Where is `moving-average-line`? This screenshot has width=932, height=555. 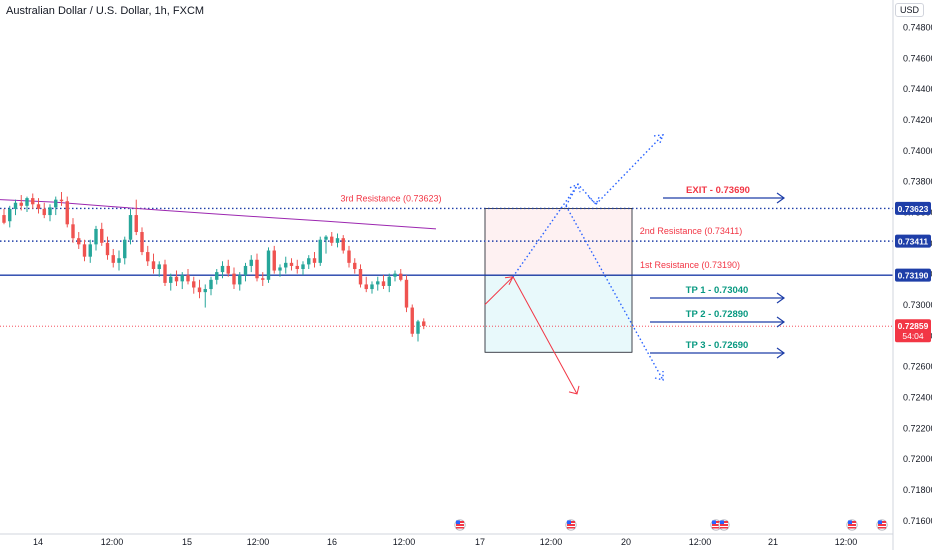
moving-average-line is located at coordinates (218, 214).